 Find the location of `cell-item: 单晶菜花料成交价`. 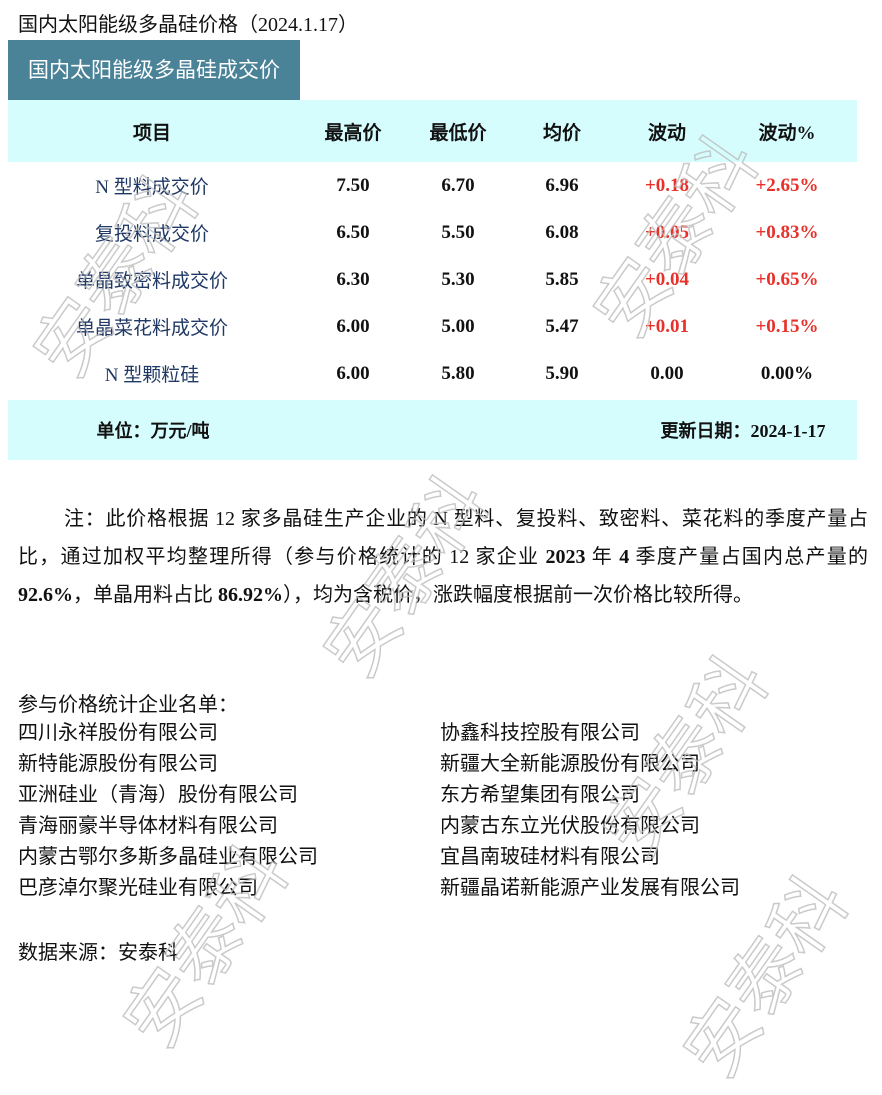

cell-item: 单晶菜花料成交价 is located at coordinates (151, 328).